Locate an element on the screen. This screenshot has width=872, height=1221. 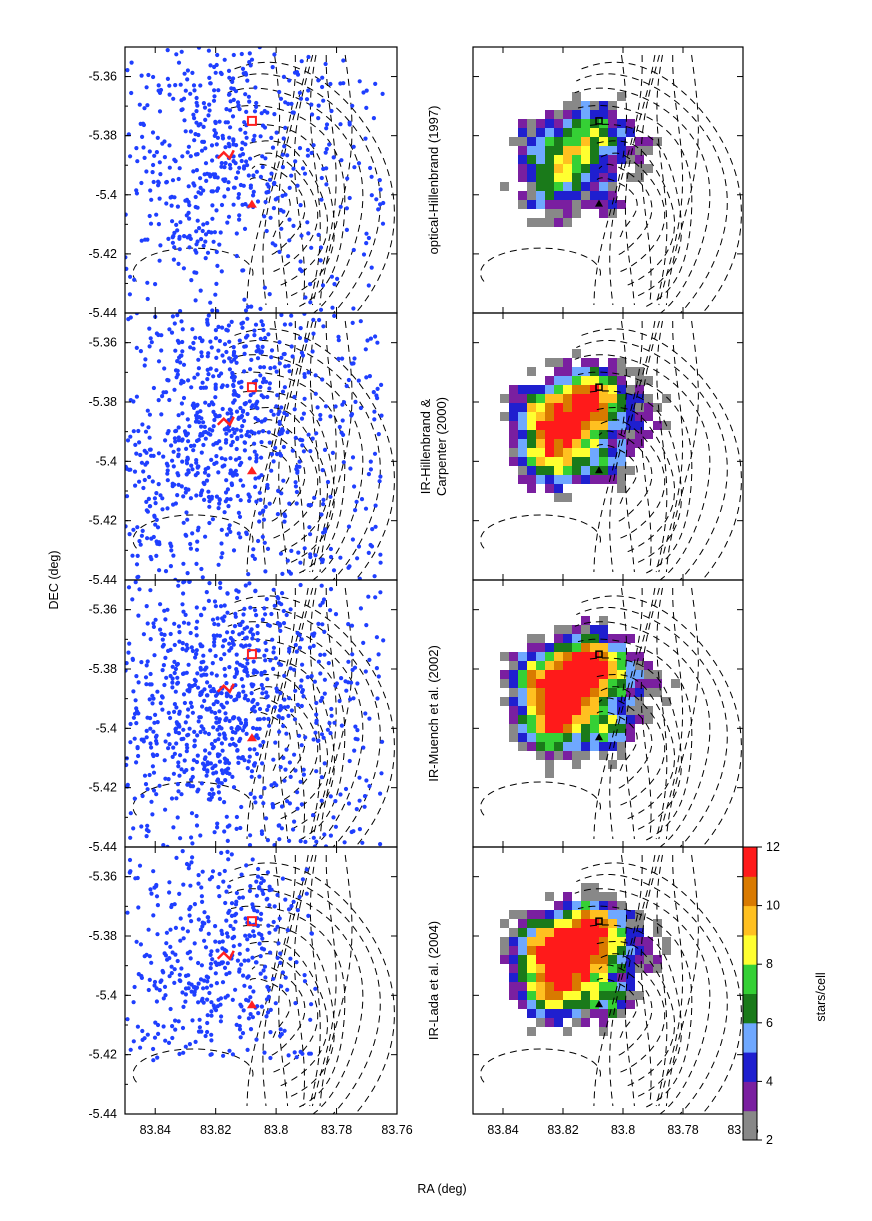
y-tick-label: -5.36 is located at coordinates (103, 77).